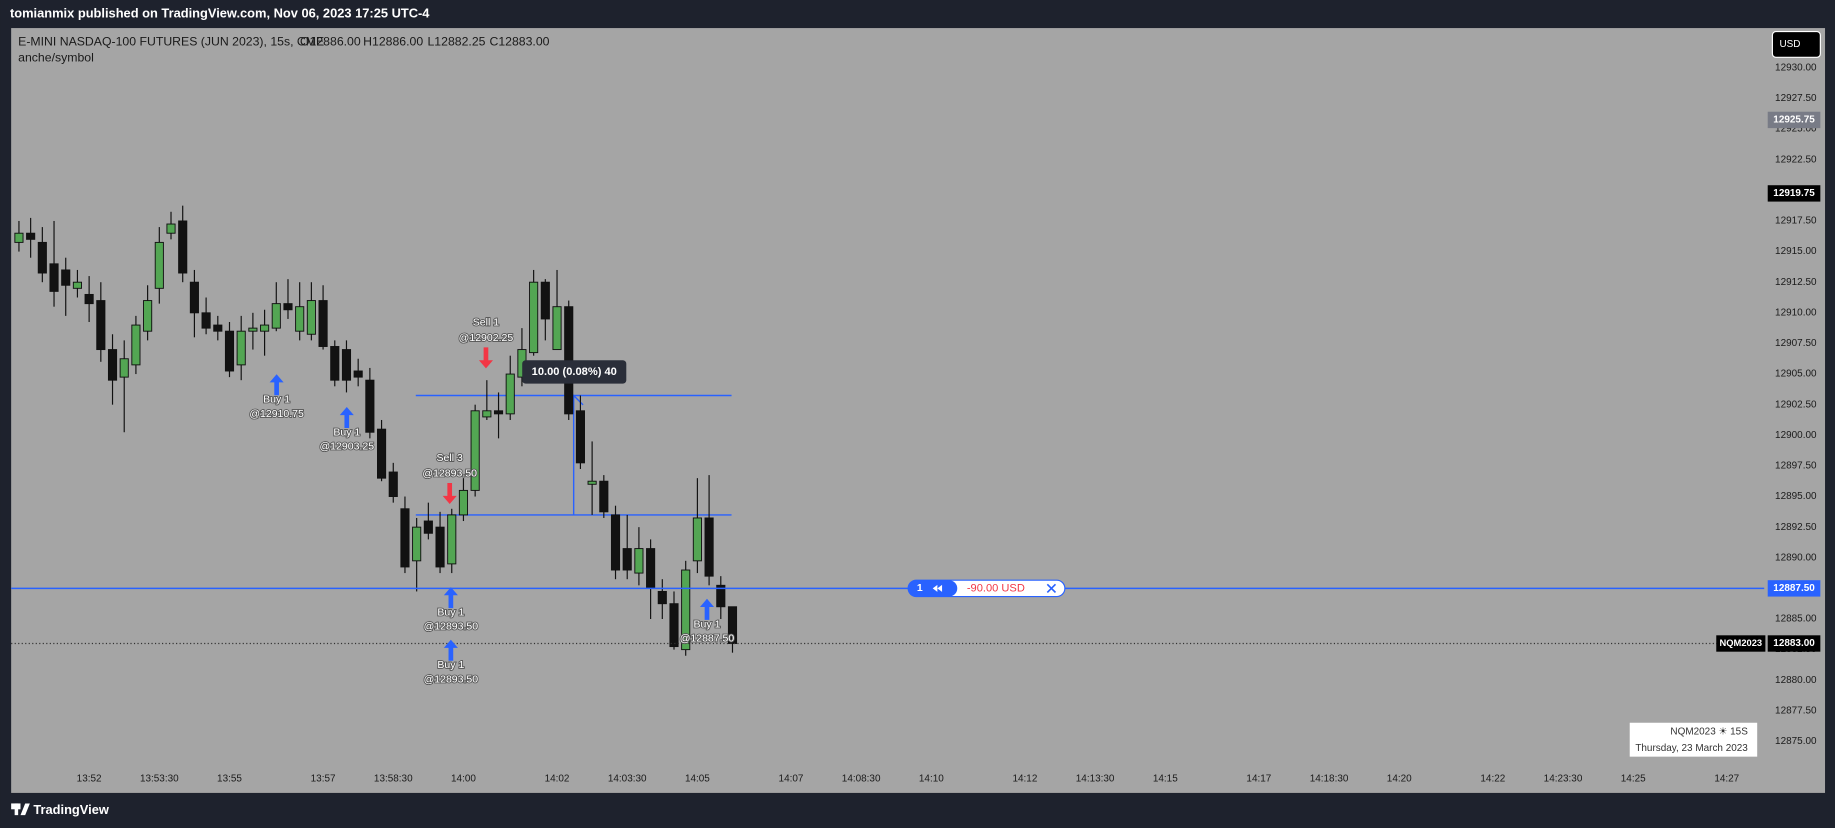 Image resolution: width=1835 pixels, height=828 pixels. Describe the element at coordinates (1796, 557) in the screenshot. I see `y-tick-label: 12890.00` at that location.